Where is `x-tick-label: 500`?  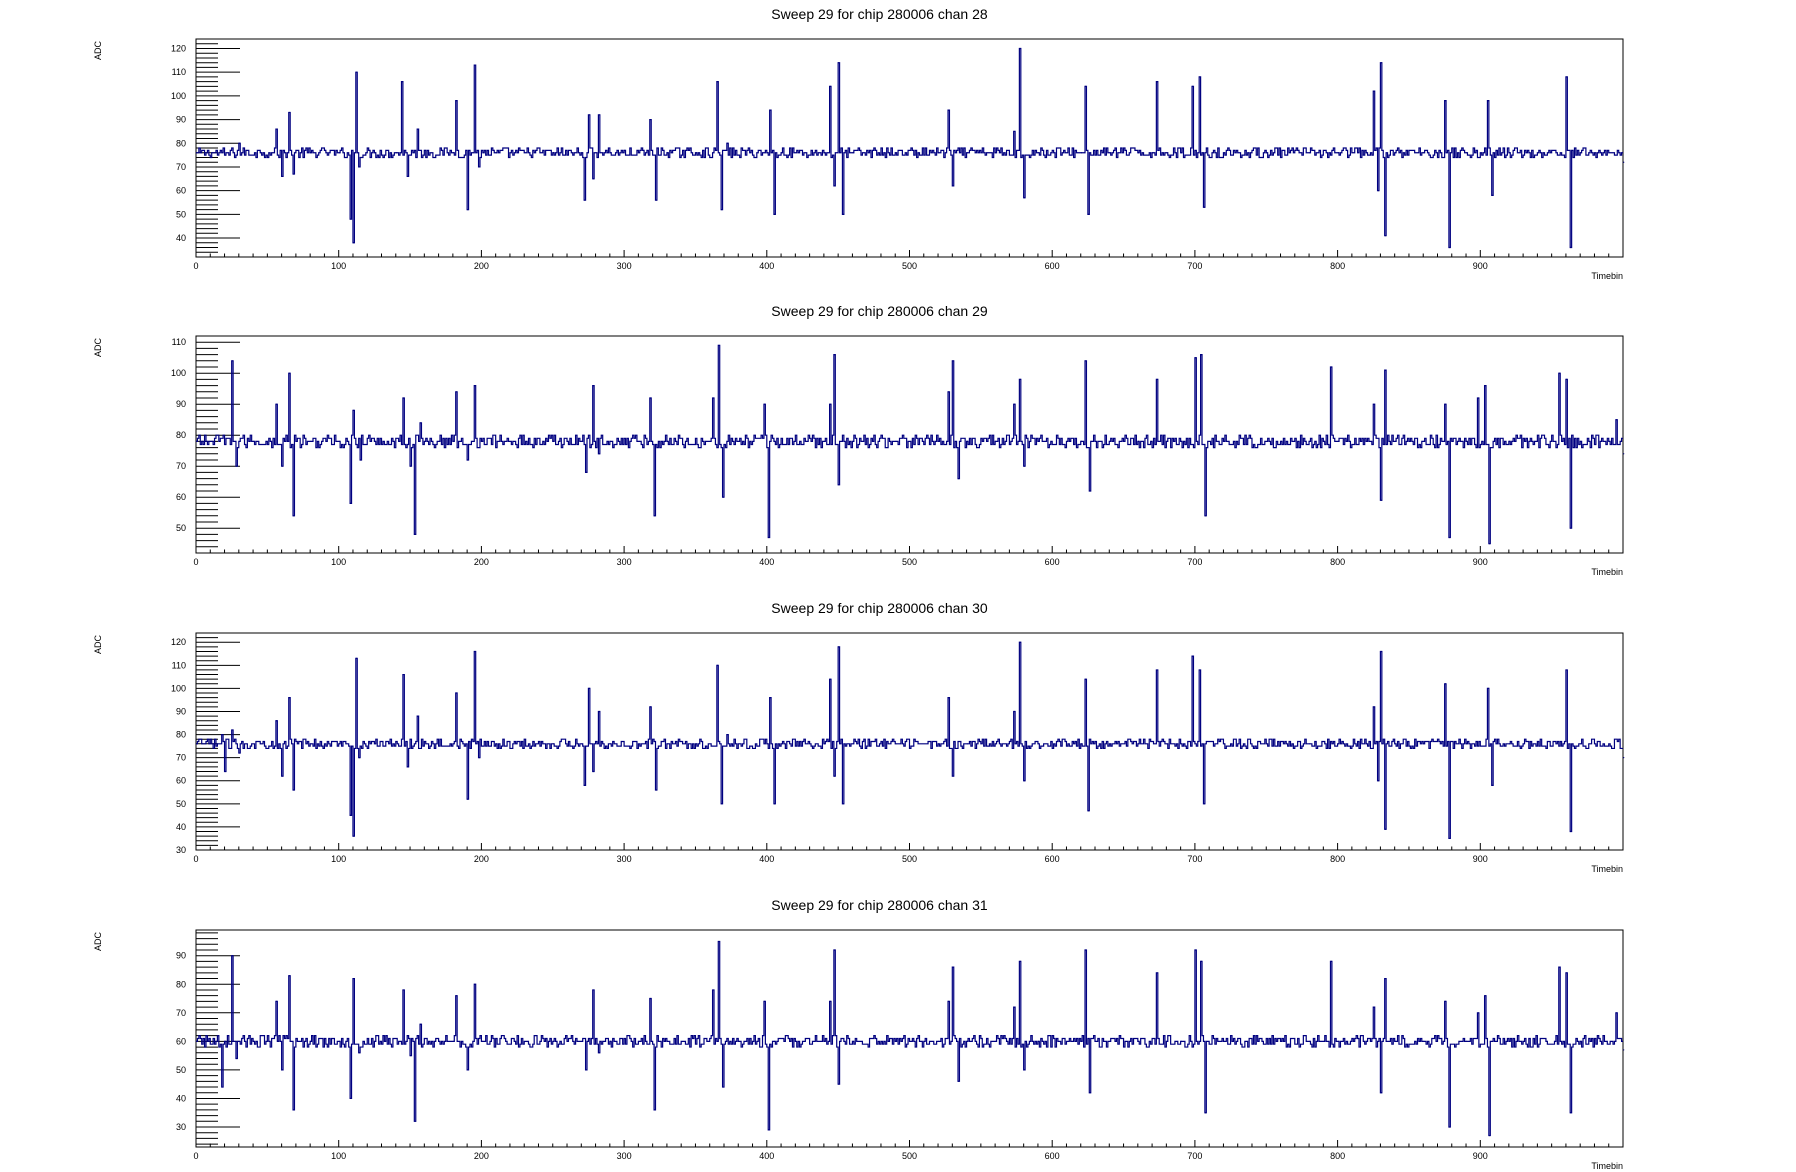
x-tick-label: 500 is located at coordinates (909, 859).